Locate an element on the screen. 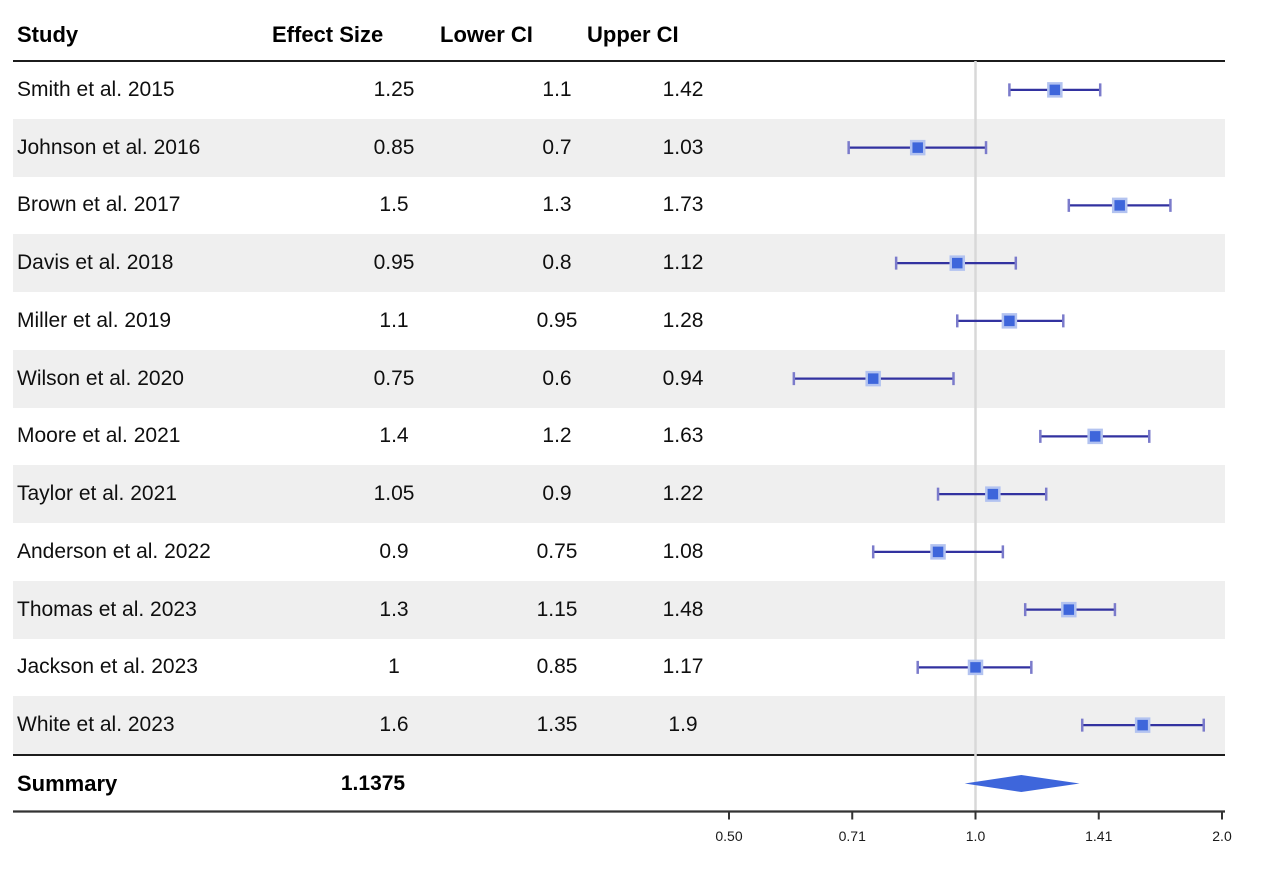  effect-size-value: 1.05 is located at coordinates (394, 494).